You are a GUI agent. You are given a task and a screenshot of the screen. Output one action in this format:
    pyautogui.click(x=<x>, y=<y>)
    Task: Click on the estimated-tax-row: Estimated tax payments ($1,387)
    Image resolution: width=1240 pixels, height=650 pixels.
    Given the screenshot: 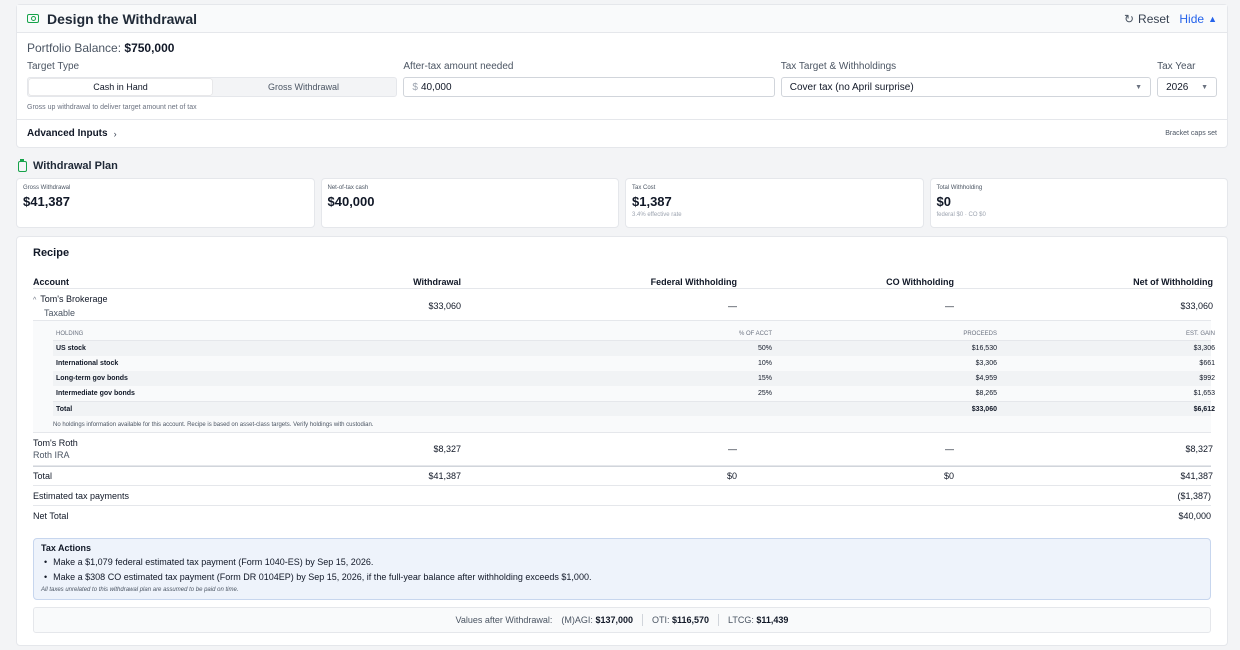 What is the action you would take?
    pyautogui.click(x=622, y=496)
    